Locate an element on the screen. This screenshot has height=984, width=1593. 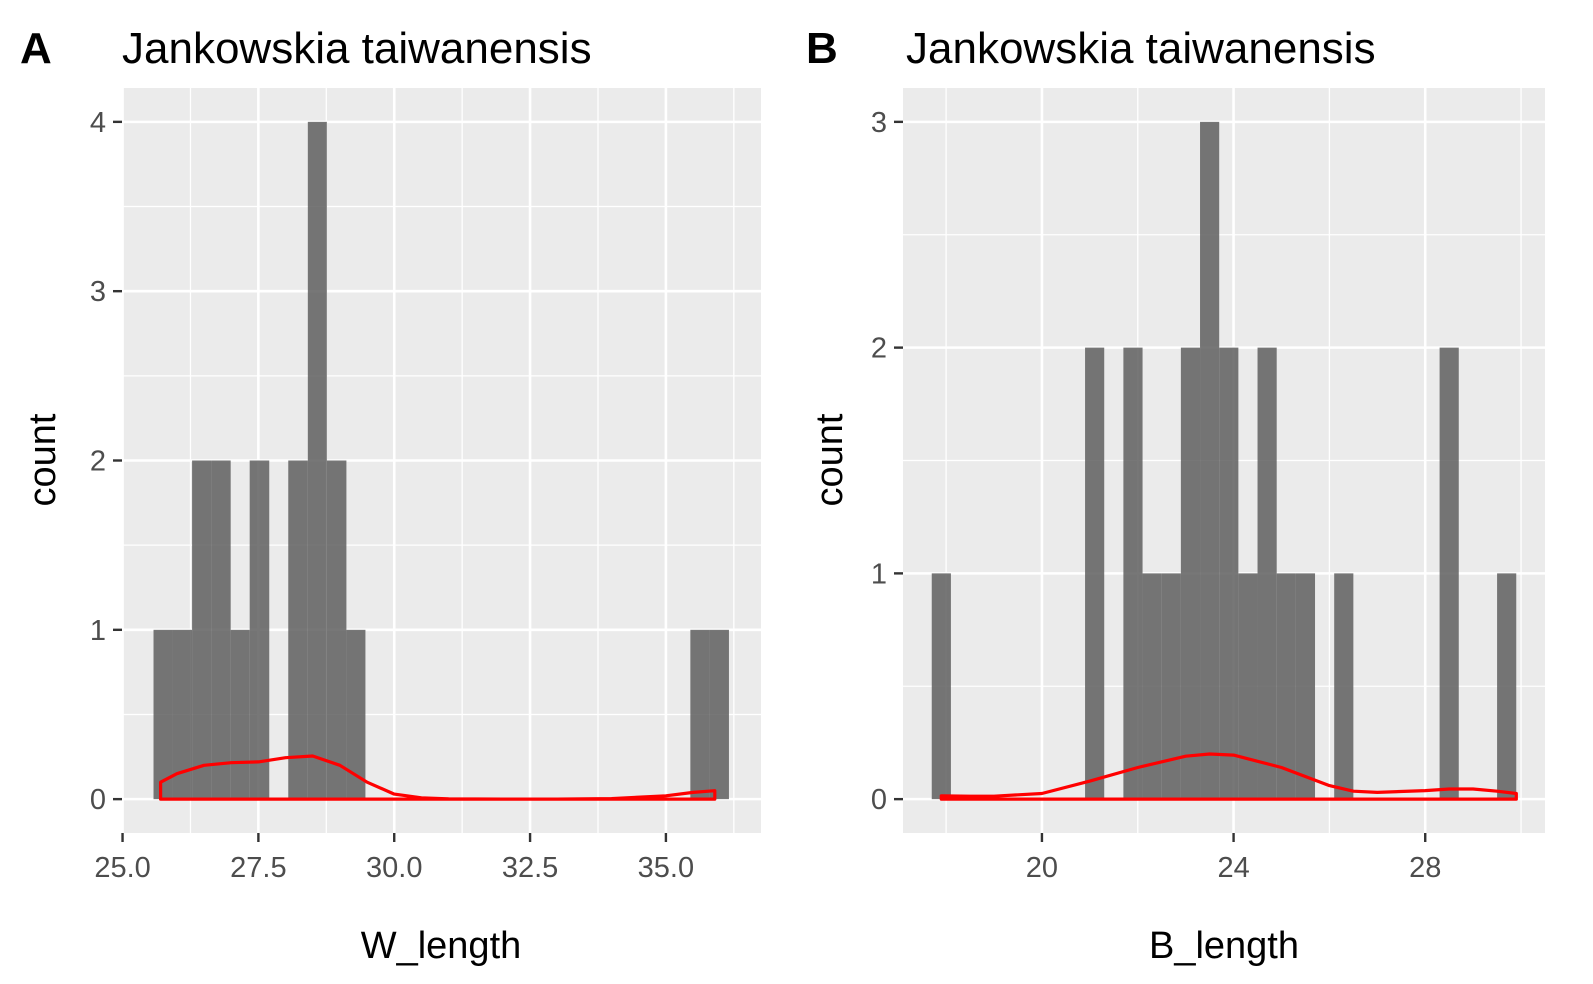
x-tick-label: 28 is located at coordinates (1425, 868).